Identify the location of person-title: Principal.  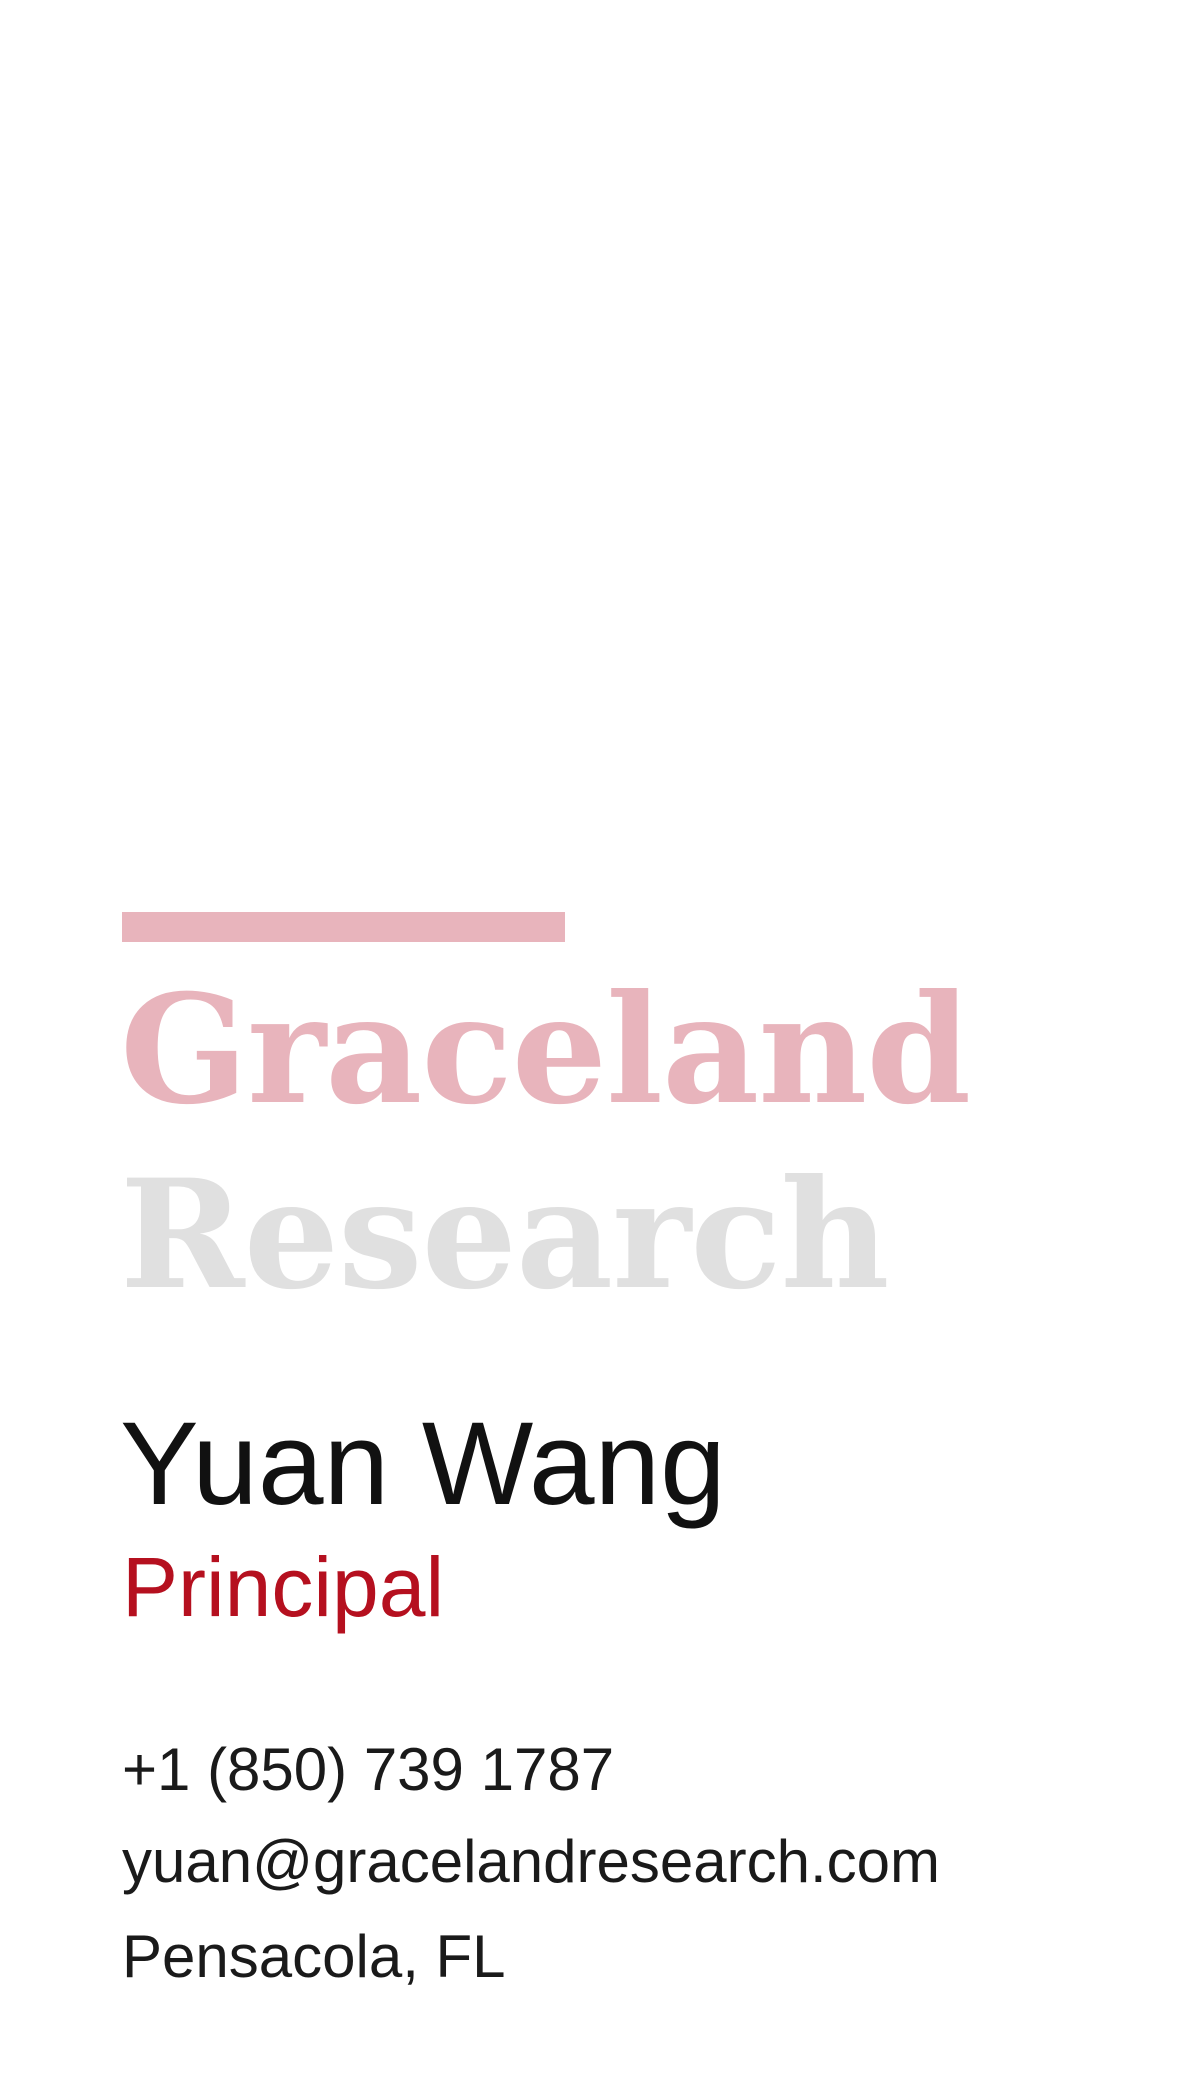
(283, 1587).